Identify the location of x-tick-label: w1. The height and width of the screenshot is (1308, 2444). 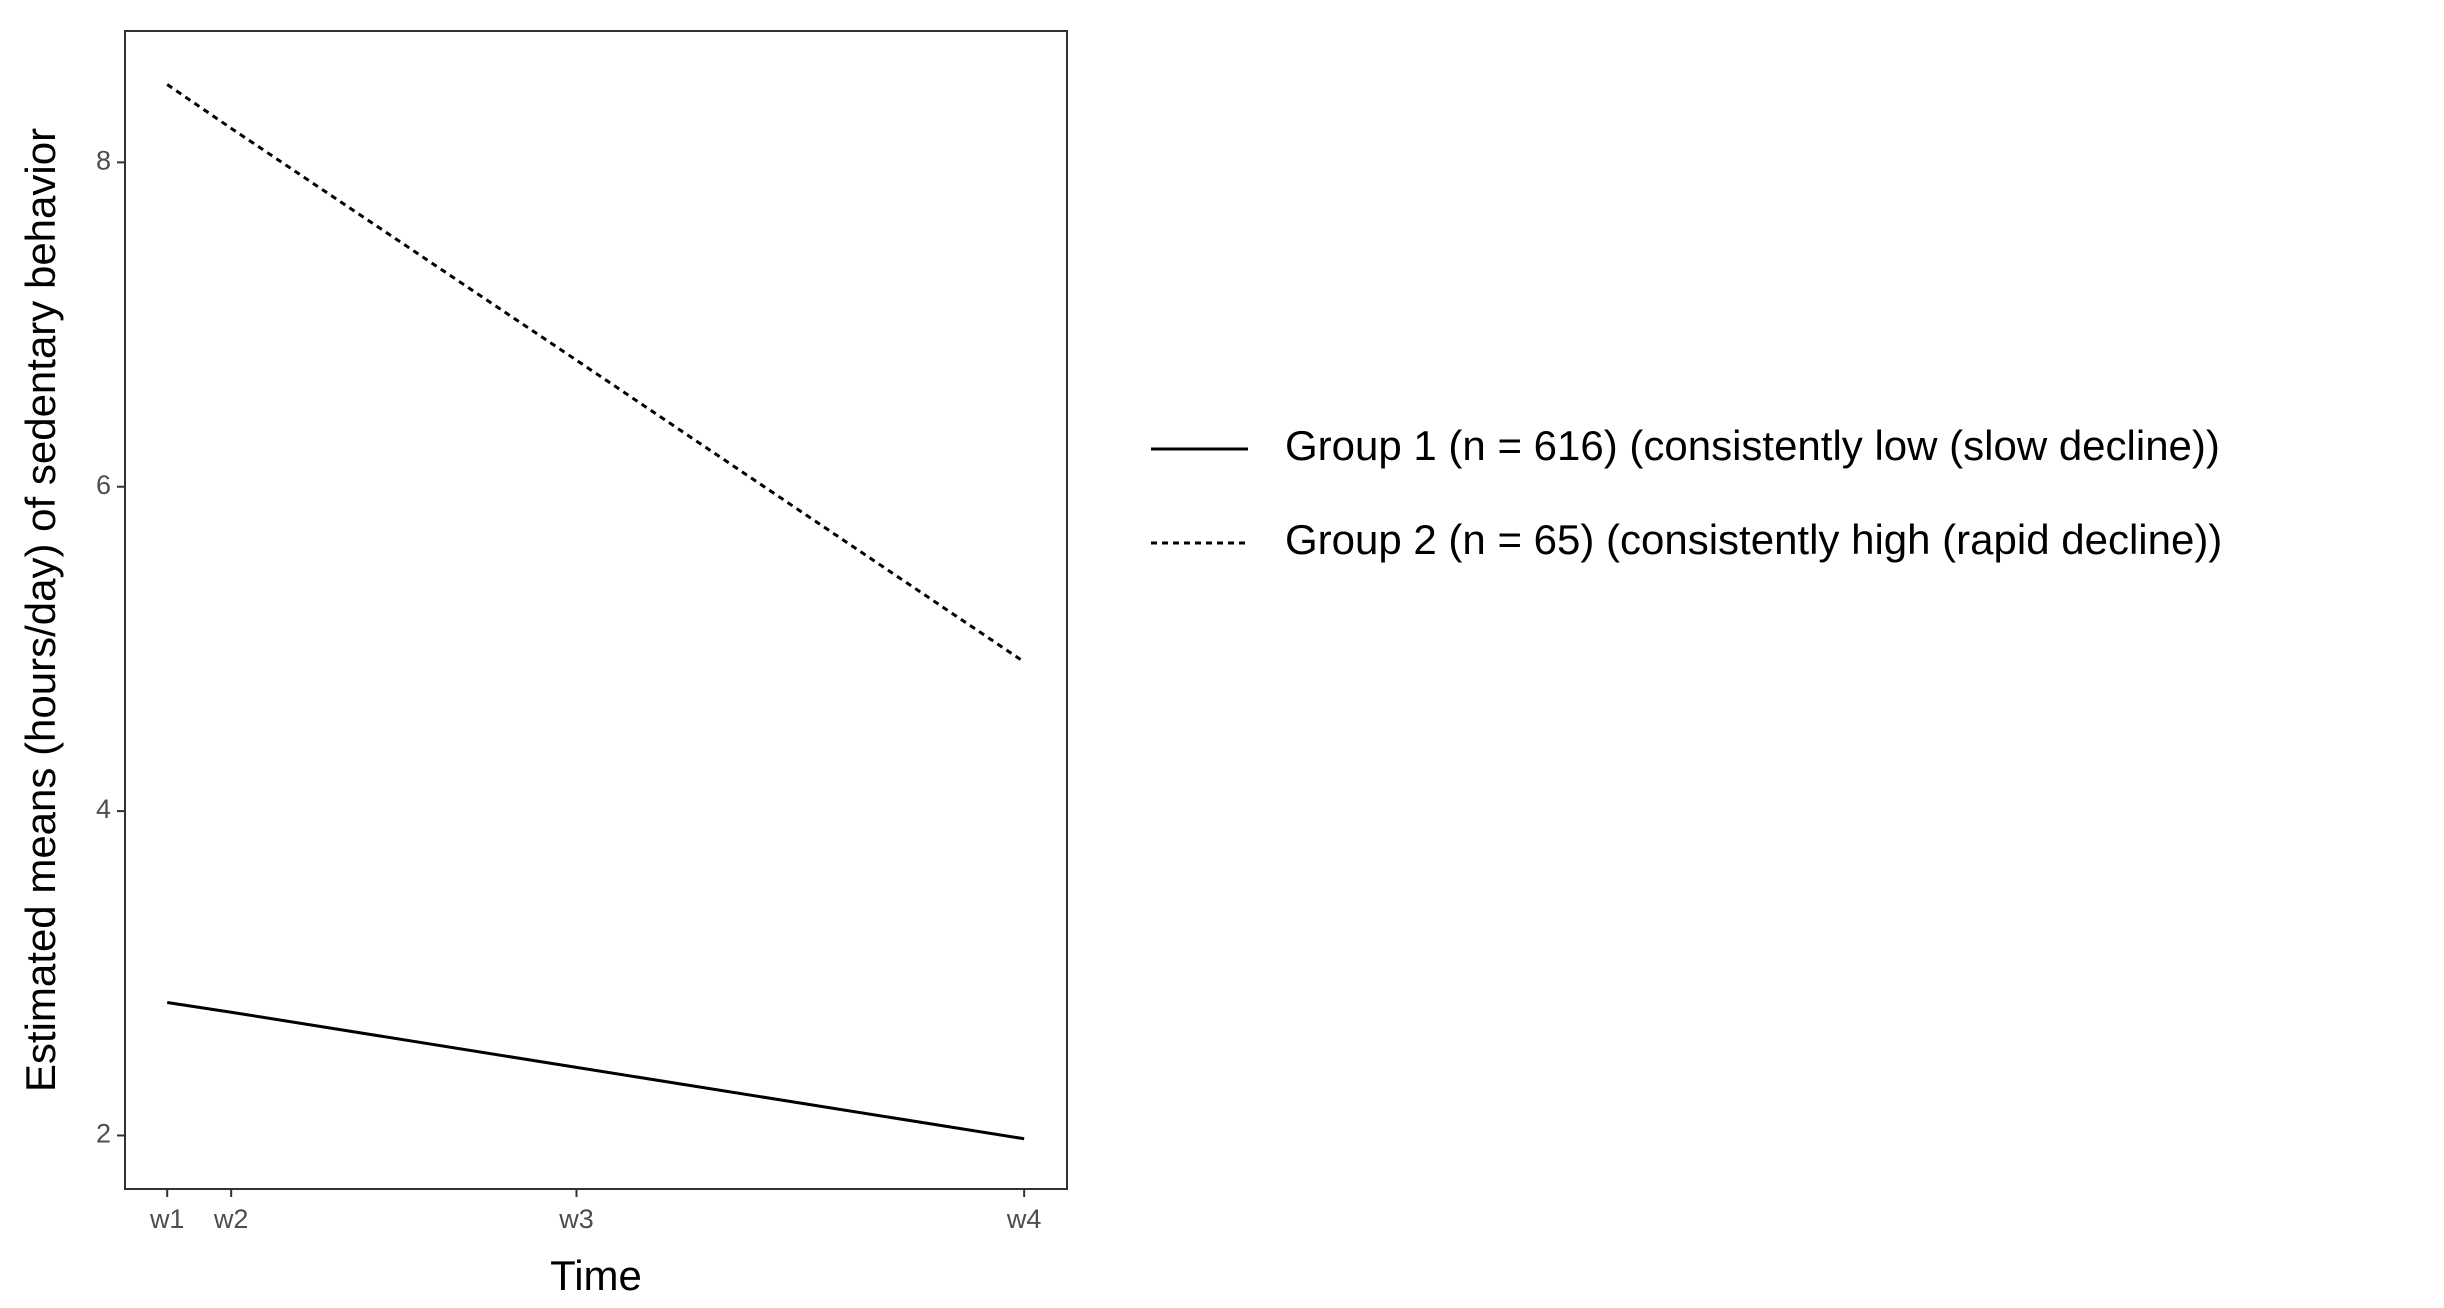
(167, 1219).